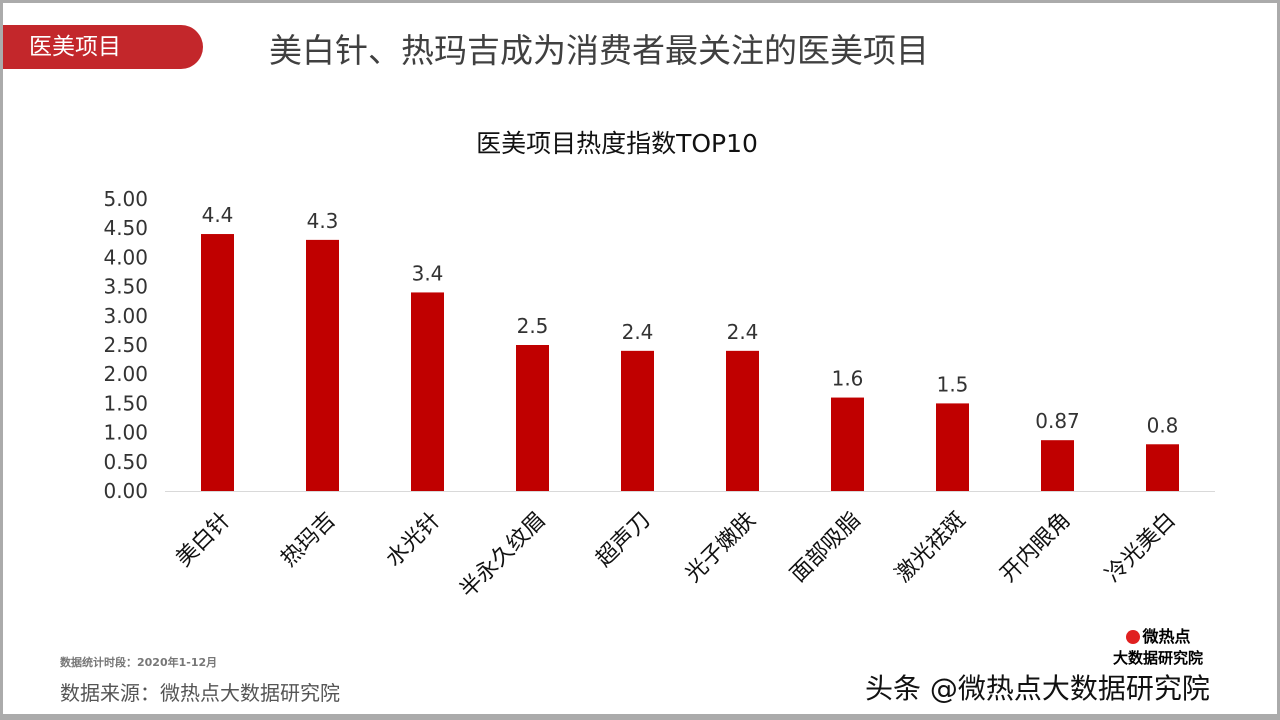  What do you see at coordinates (1158, 658) in the screenshot?
I see `logo-line2: 大数据研究院` at bounding box center [1158, 658].